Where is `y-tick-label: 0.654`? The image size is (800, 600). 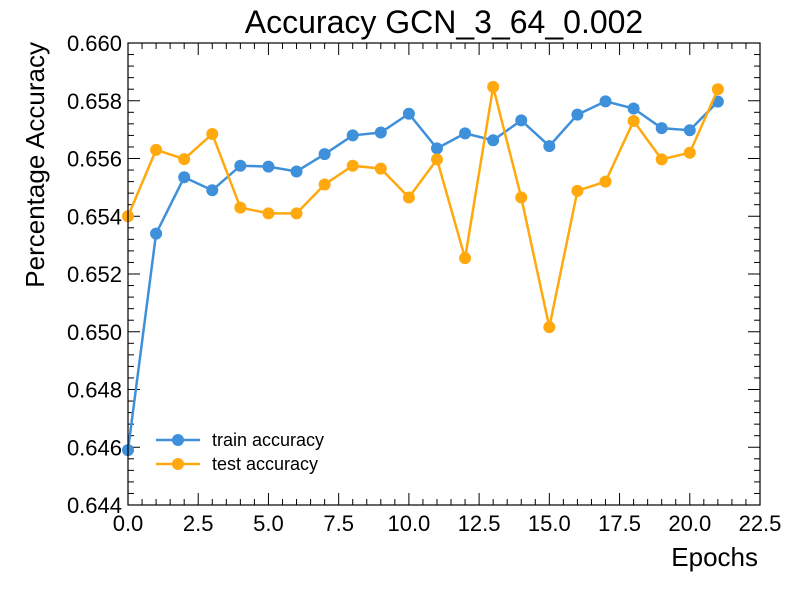
y-tick-label: 0.654 is located at coordinates (94, 216).